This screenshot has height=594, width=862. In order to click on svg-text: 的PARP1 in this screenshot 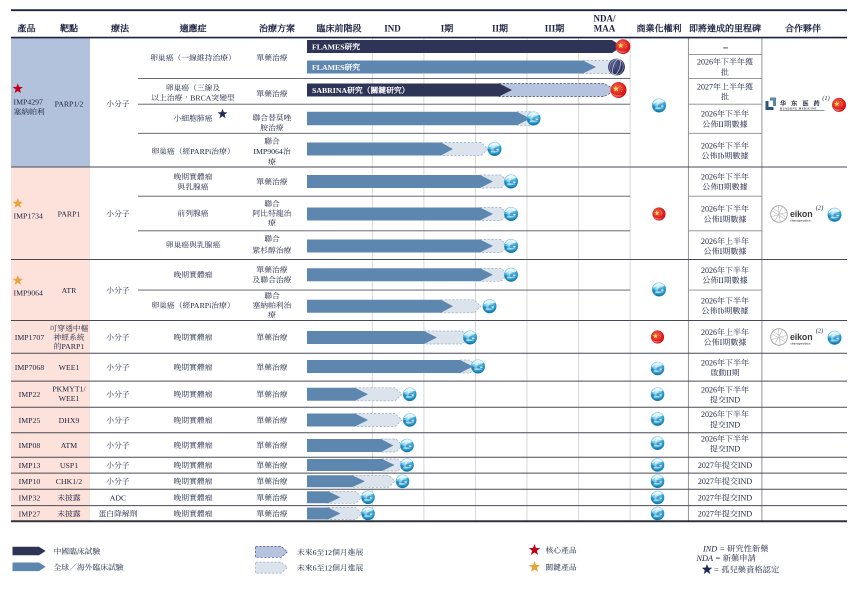, I will do `click(69, 346)`.